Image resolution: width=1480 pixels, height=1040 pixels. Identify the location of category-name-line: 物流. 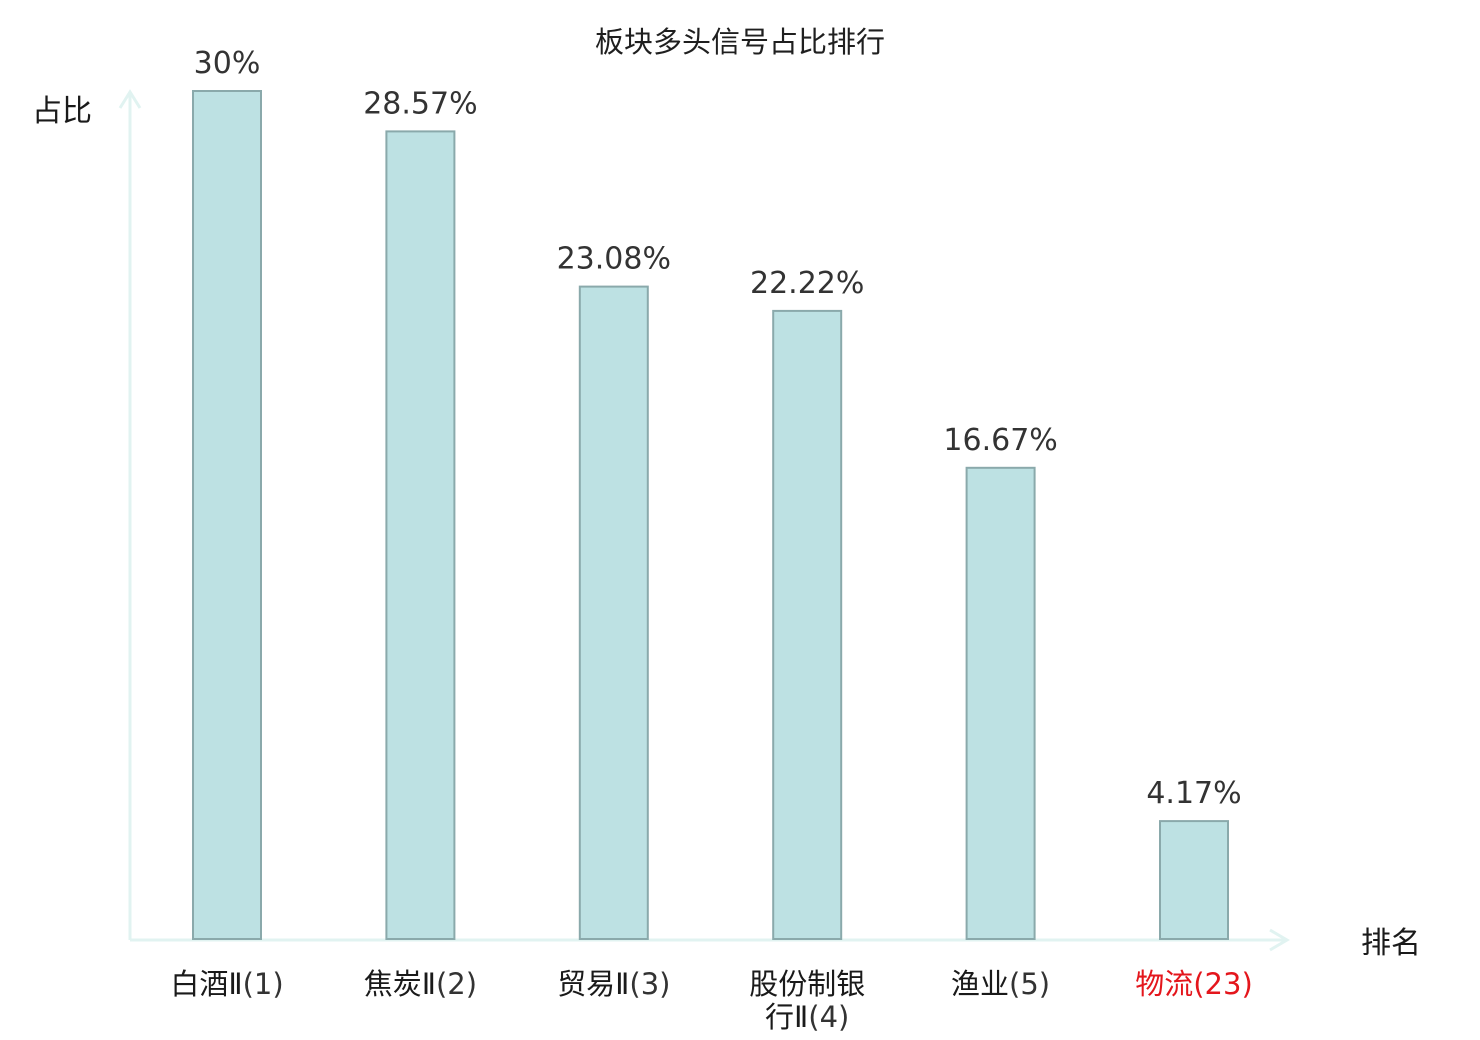
(1164, 984).